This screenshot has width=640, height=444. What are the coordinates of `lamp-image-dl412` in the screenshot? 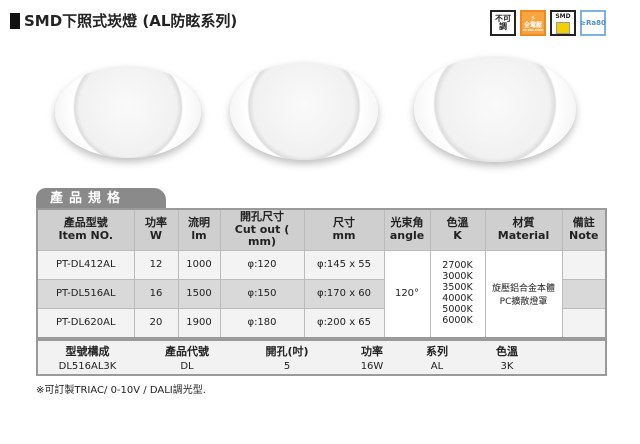 It's located at (128, 112).